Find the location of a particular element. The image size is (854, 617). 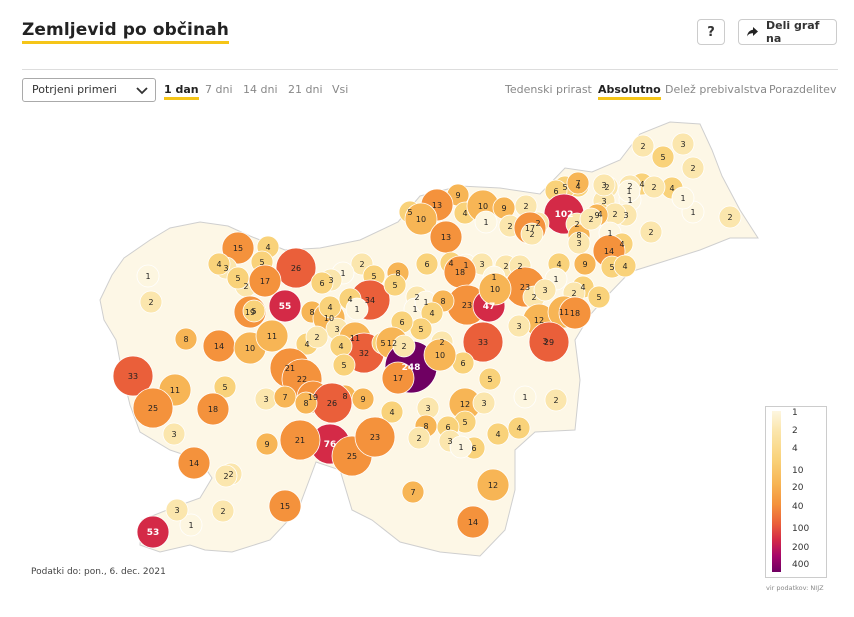

municipality-value-label: 13 is located at coordinates (446, 237).